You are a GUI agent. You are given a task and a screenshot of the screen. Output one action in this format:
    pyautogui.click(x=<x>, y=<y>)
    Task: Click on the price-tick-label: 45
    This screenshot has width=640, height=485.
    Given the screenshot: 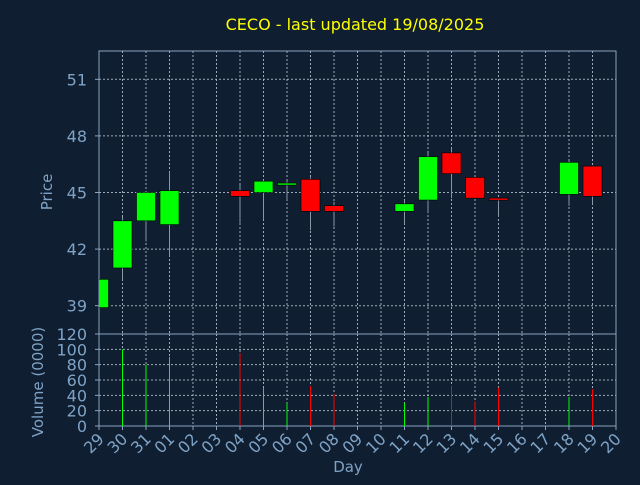 What is the action you would take?
    pyautogui.click(x=77, y=193)
    